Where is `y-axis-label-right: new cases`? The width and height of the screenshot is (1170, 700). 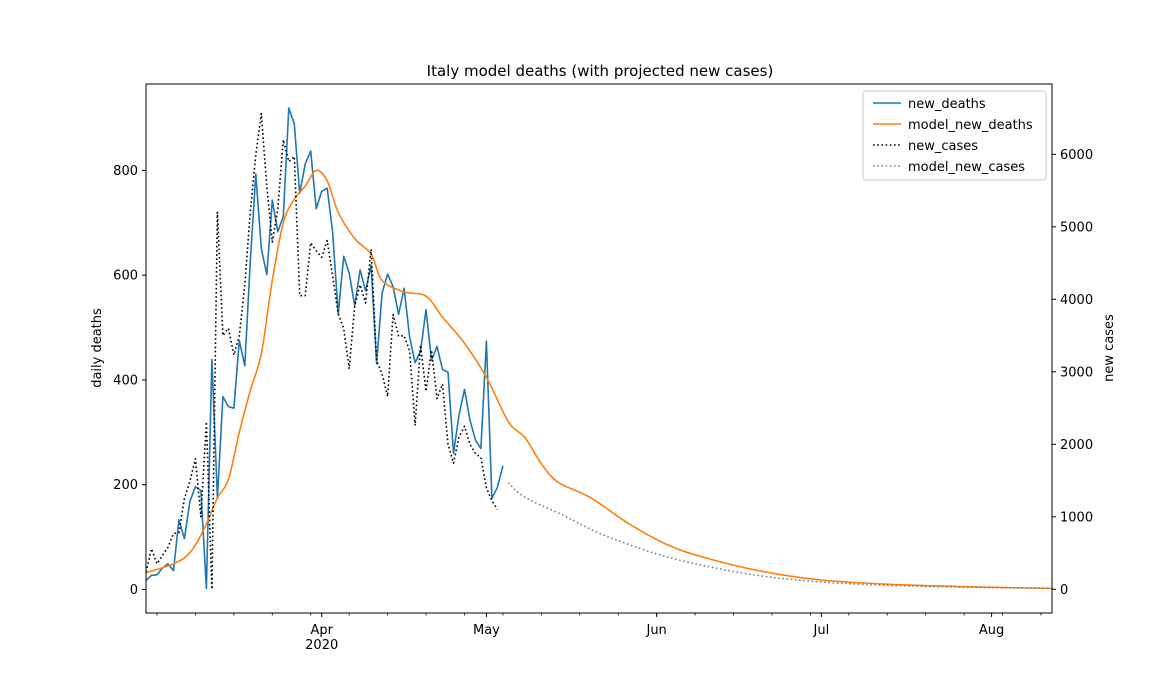
y-axis-label-right: new cases is located at coordinates (1109, 348).